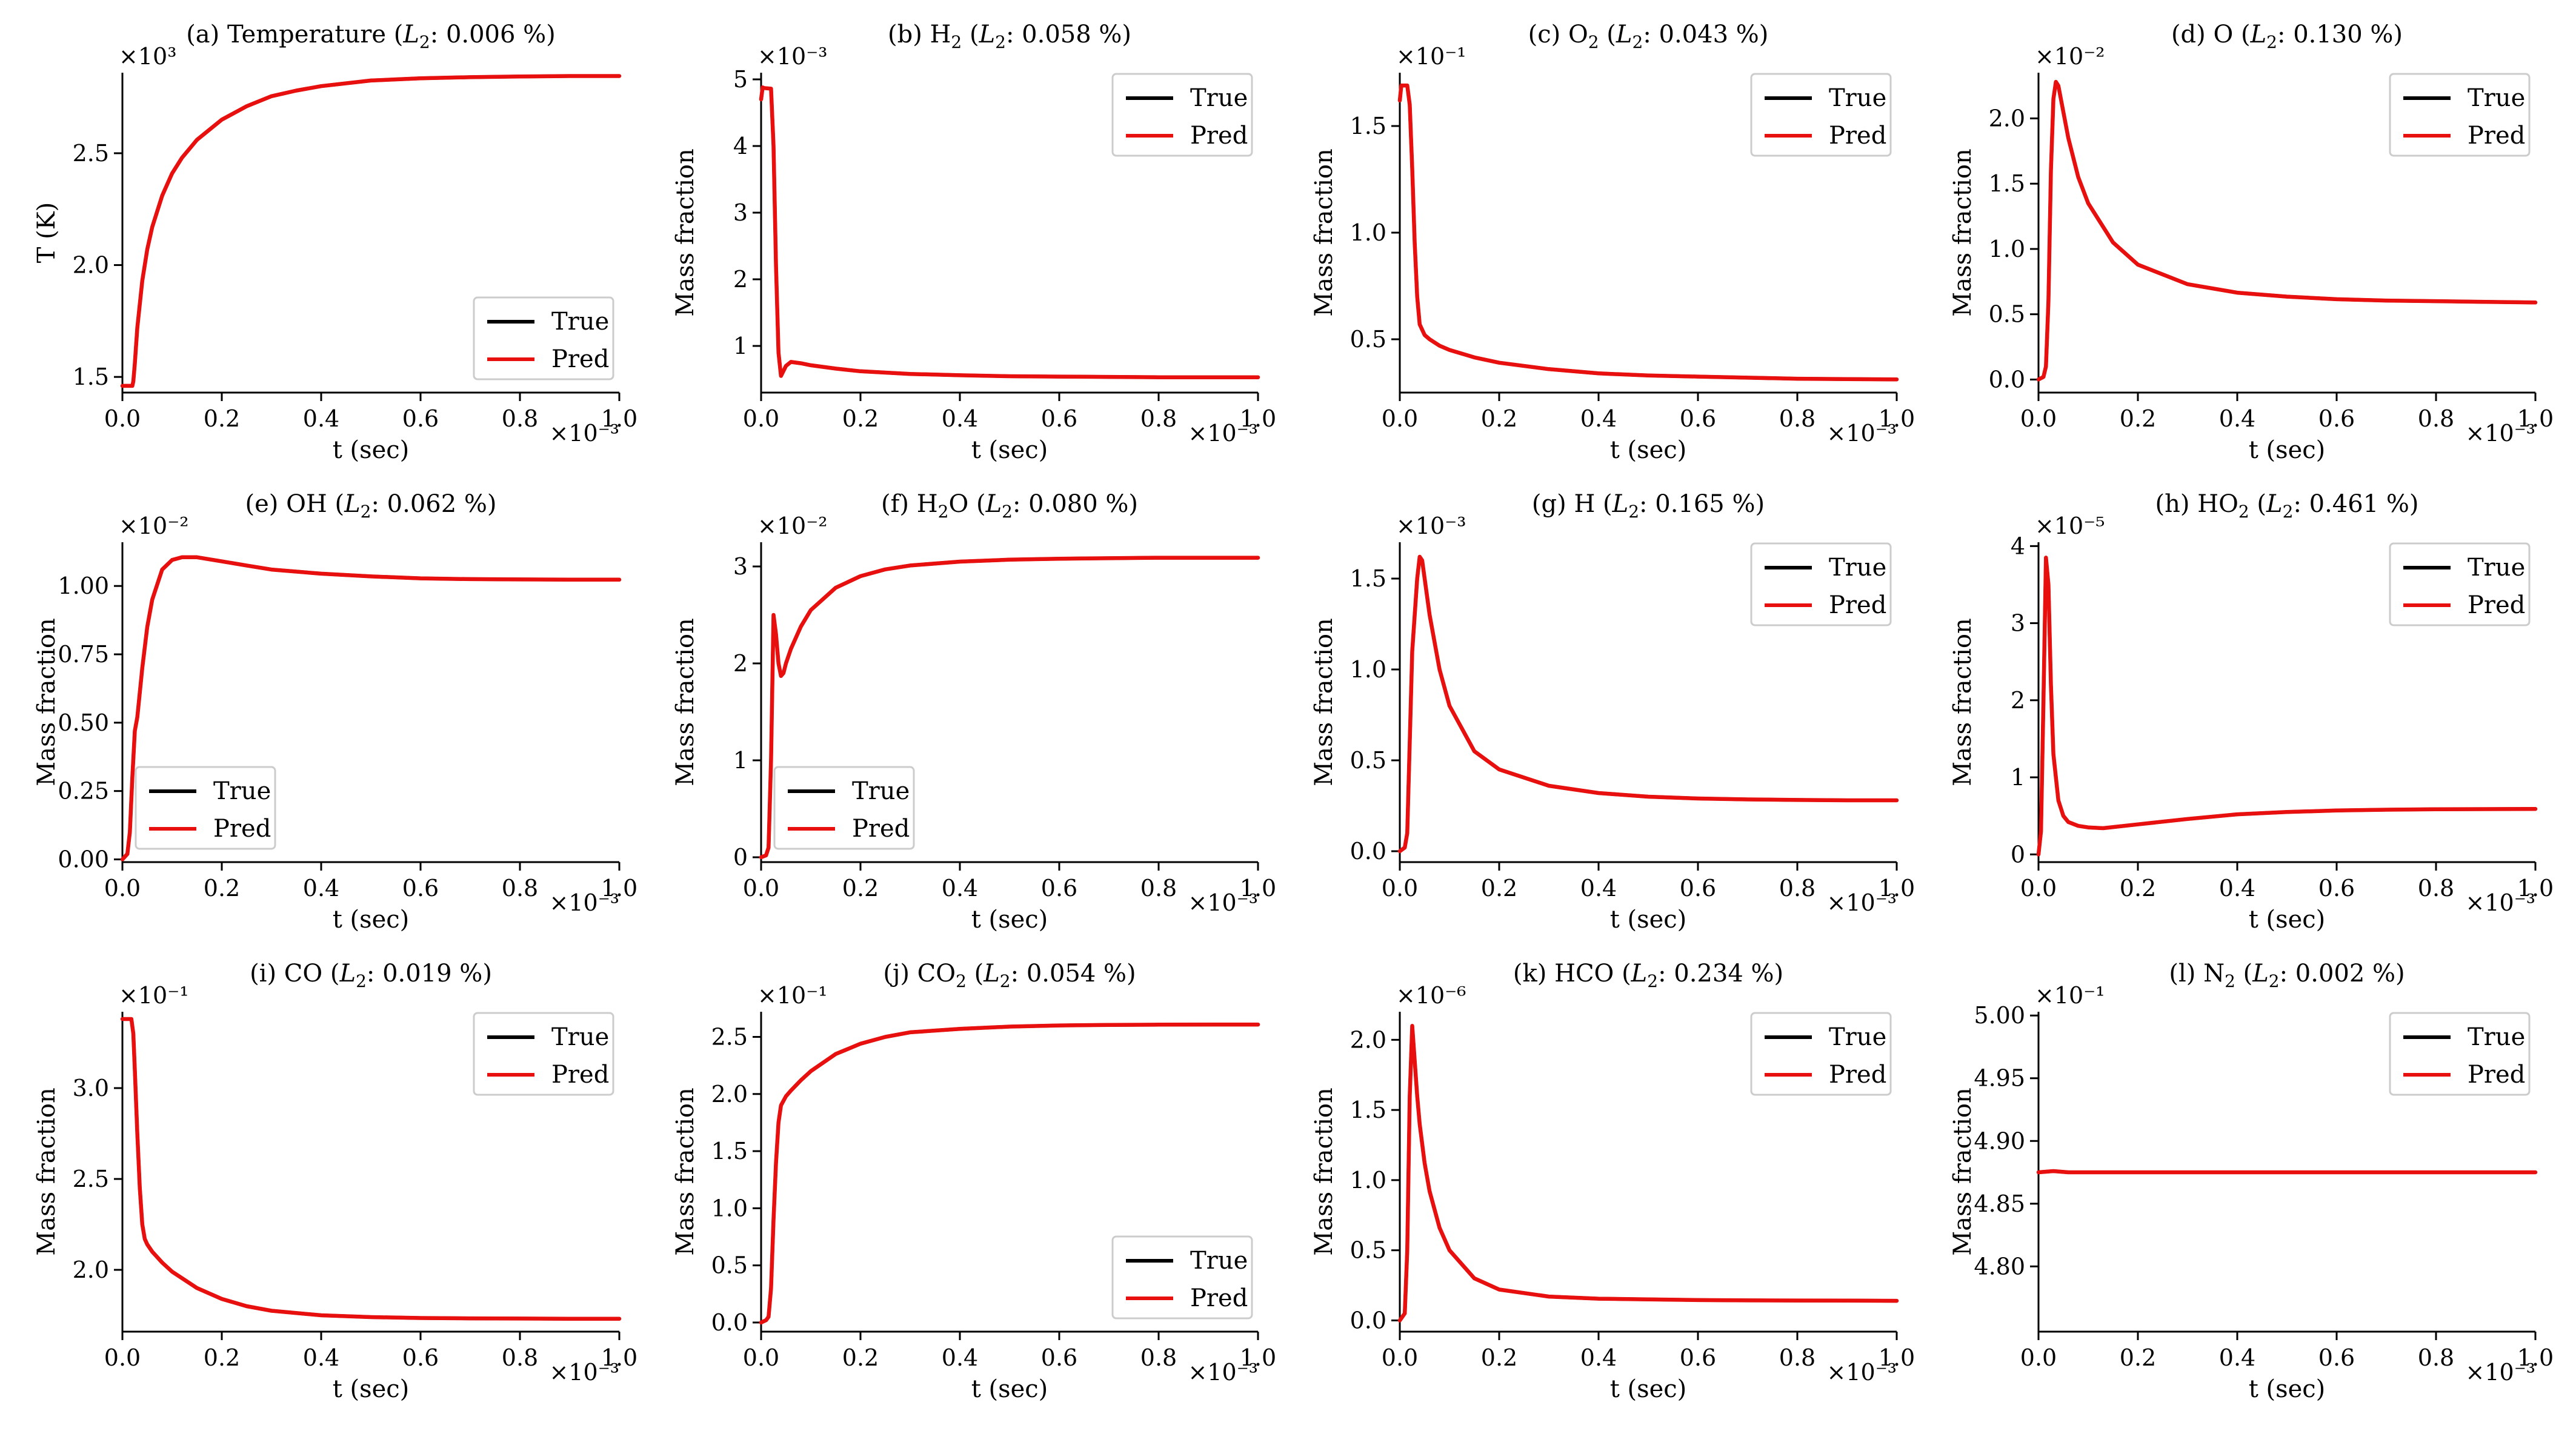  I want to click on subplot-title: (j) CO2 (L2: 0.054 %), so click(1009, 975).